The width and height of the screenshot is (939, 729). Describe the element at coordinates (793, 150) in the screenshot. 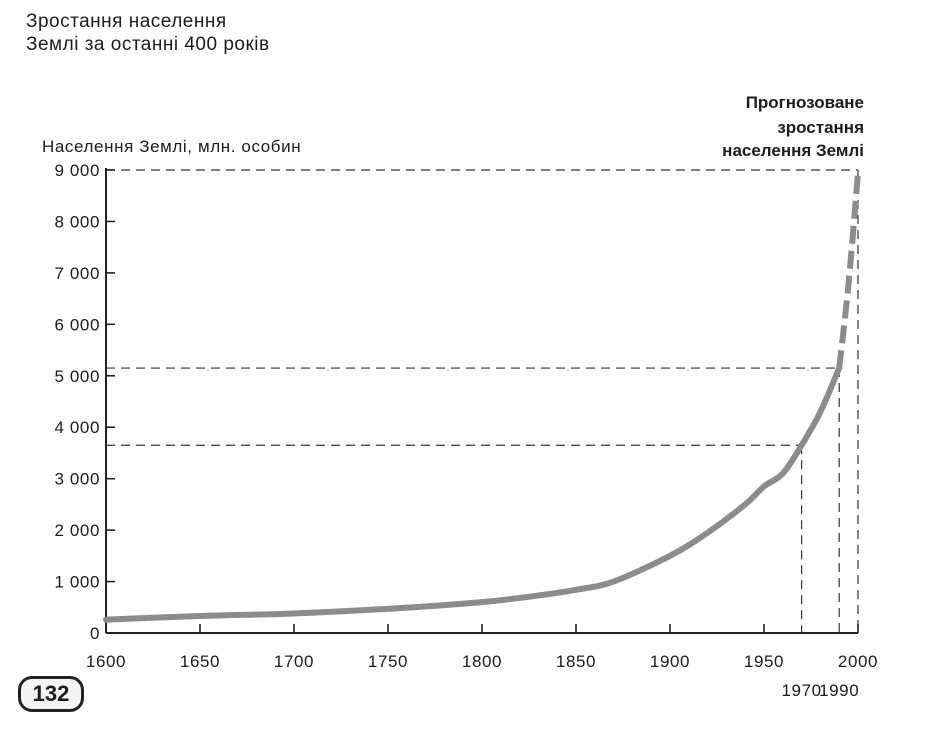

I see `forecast-annotation-line-3: населення Землі` at that location.